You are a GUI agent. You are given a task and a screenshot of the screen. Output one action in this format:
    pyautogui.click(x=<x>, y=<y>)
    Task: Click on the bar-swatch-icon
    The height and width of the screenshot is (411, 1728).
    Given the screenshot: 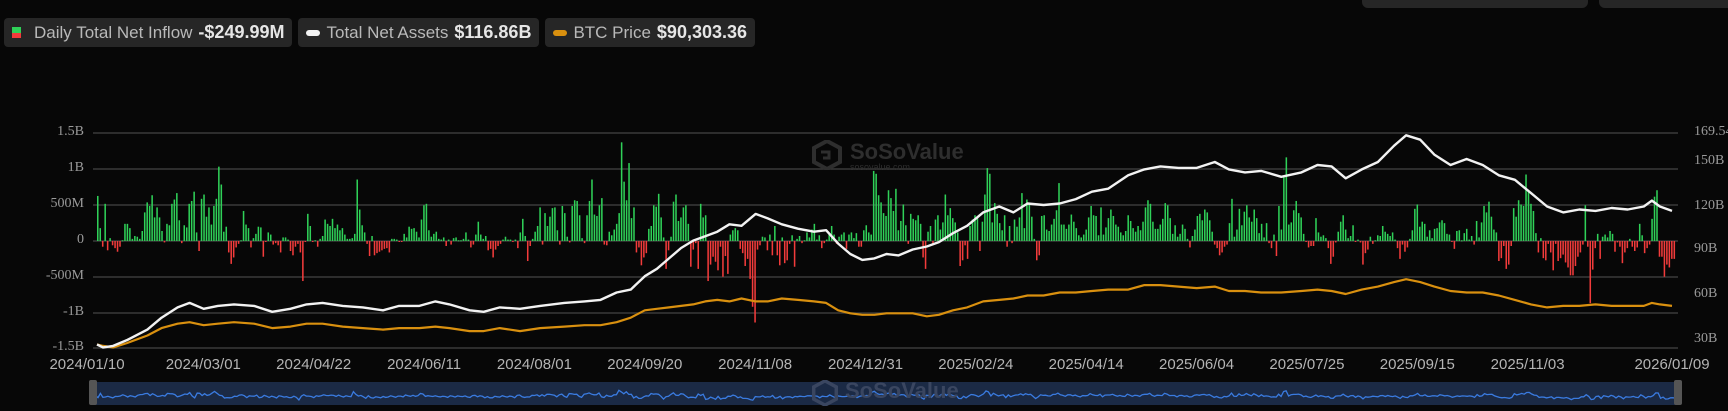 What is the action you would take?
    pyautogui.click(x=16, y=32)
    